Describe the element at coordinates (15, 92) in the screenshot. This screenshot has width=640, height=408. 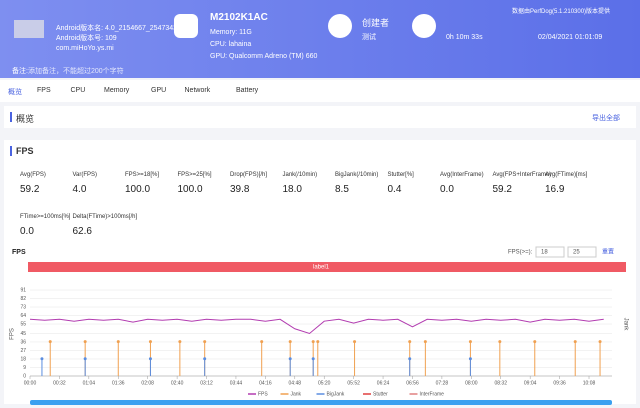
I see `tab: 概览` at that location.